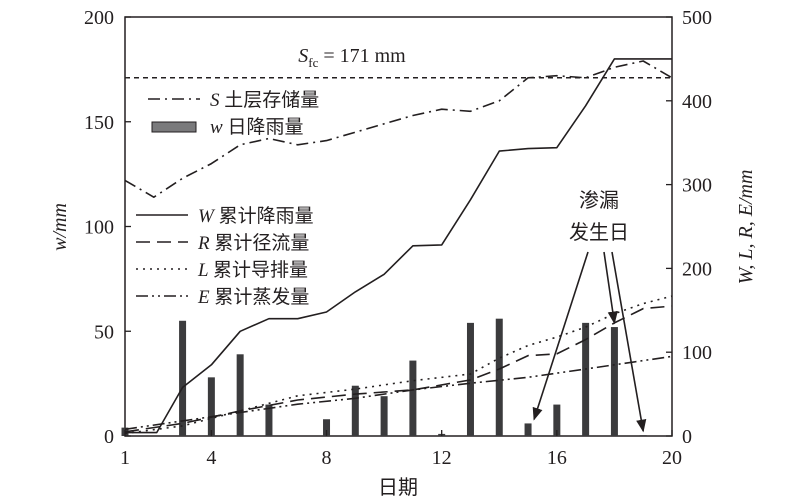  I want to click on legend-entry-W: W 累计降雨量, so click(225, 216).